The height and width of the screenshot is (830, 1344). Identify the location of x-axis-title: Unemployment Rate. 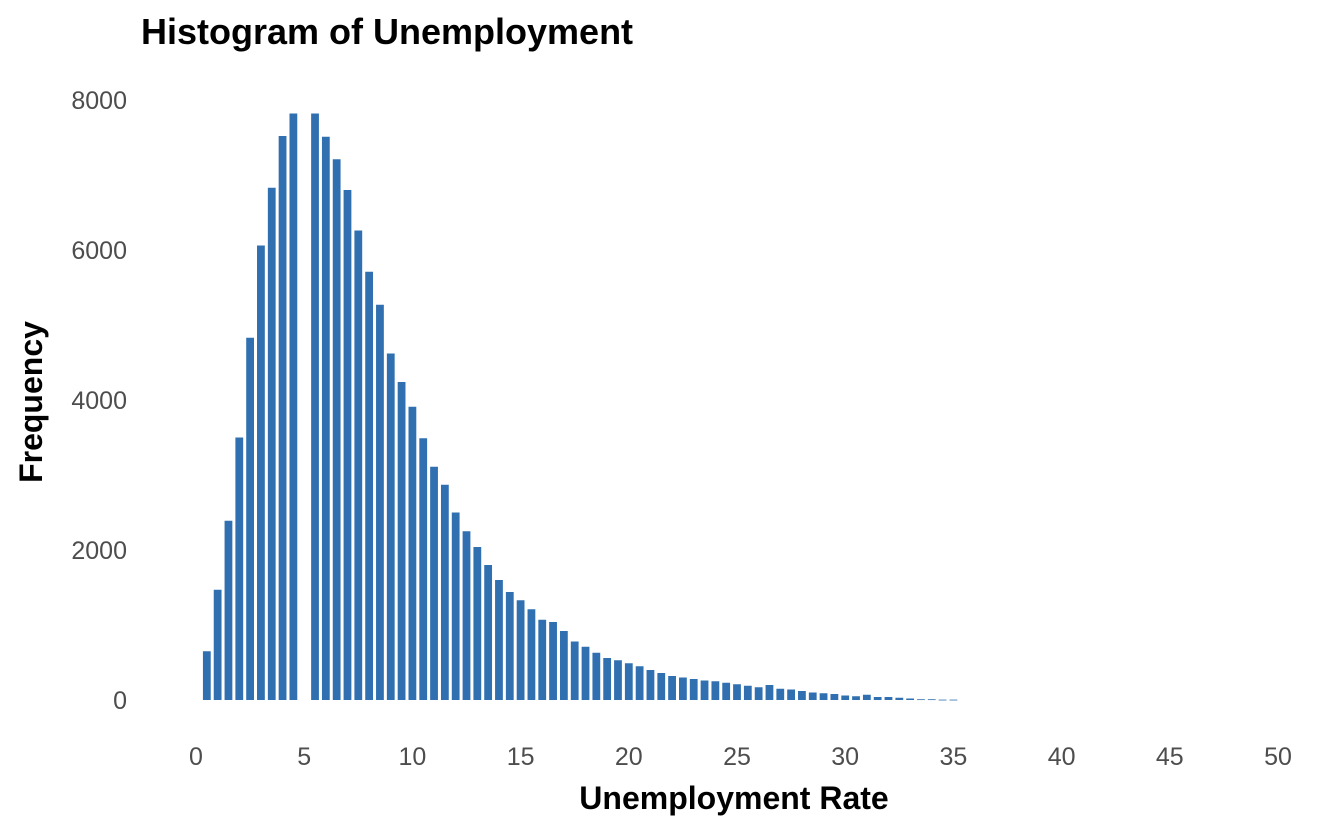
(733, 798).